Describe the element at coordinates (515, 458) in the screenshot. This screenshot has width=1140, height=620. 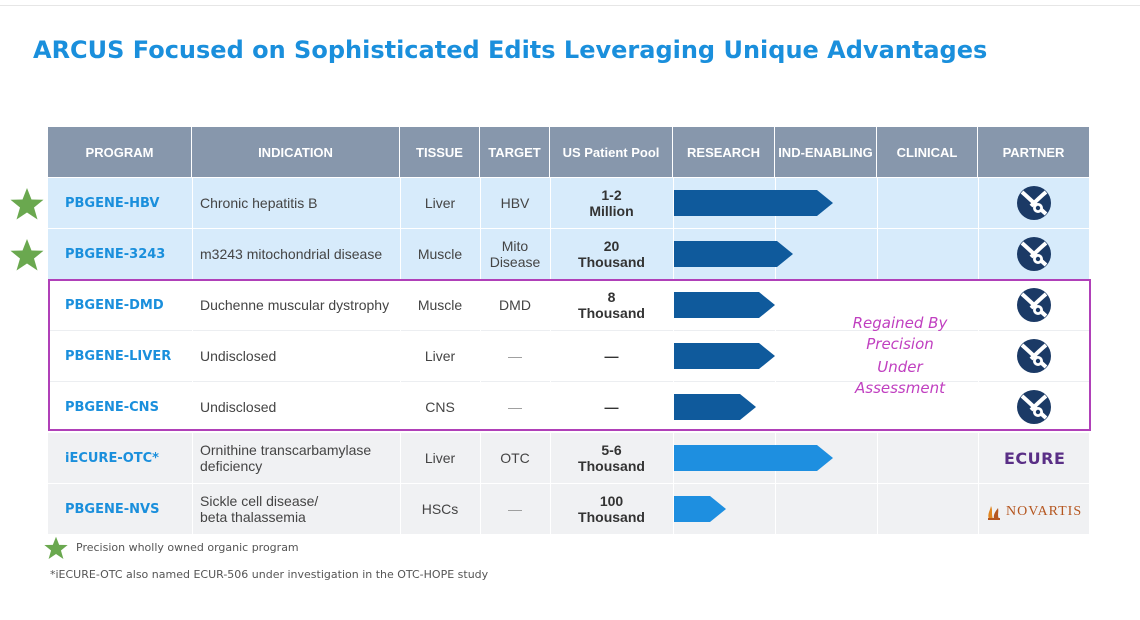
I see `target: OTC` at that location.